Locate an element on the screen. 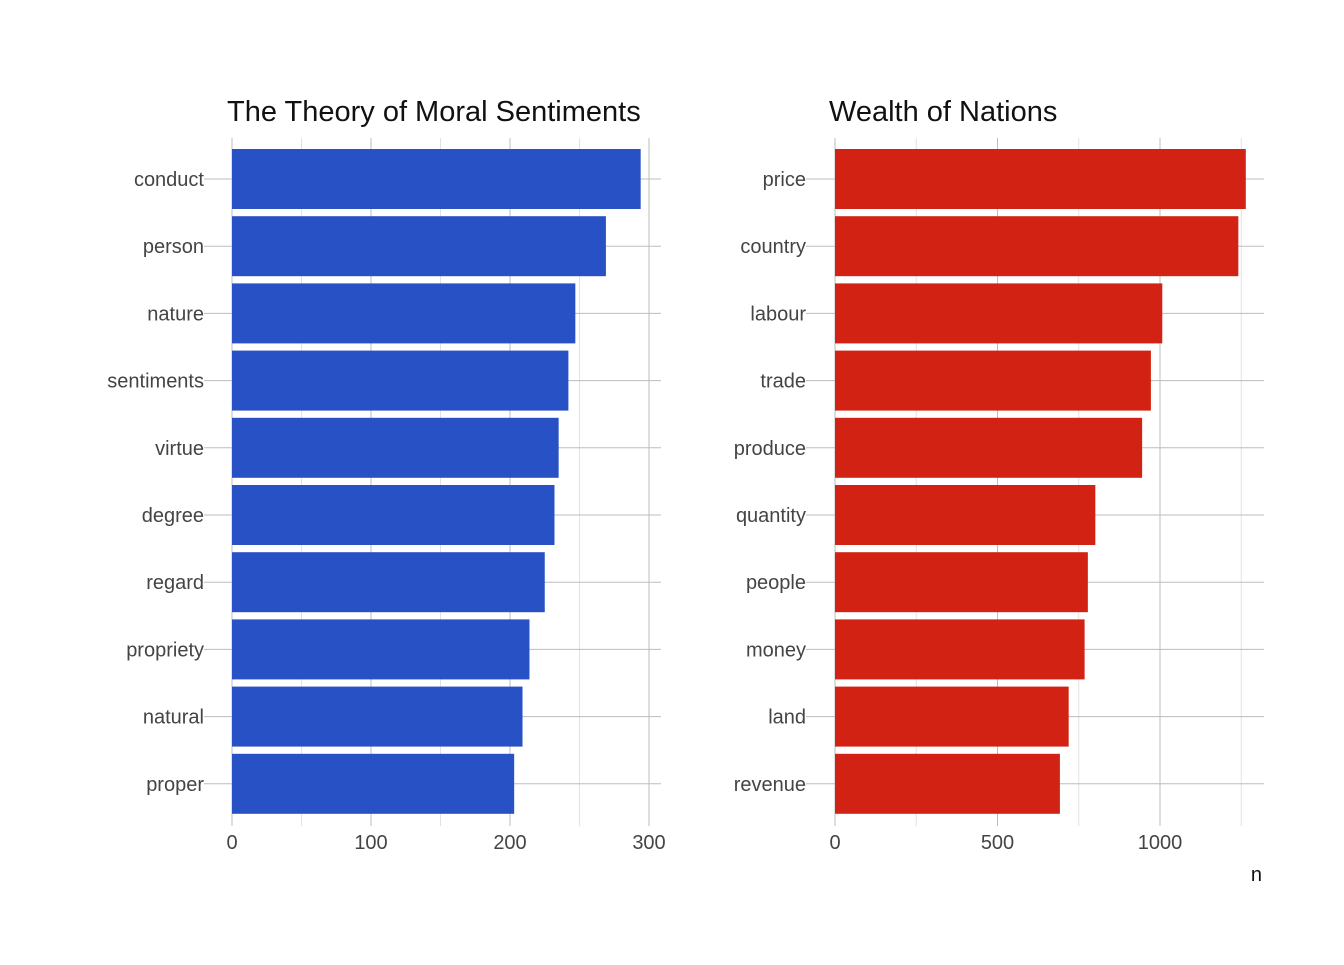 Image resolution: width=1344 pixels, height=965 pixels. category-label-regard: regard is located at coordinates (175, 583).